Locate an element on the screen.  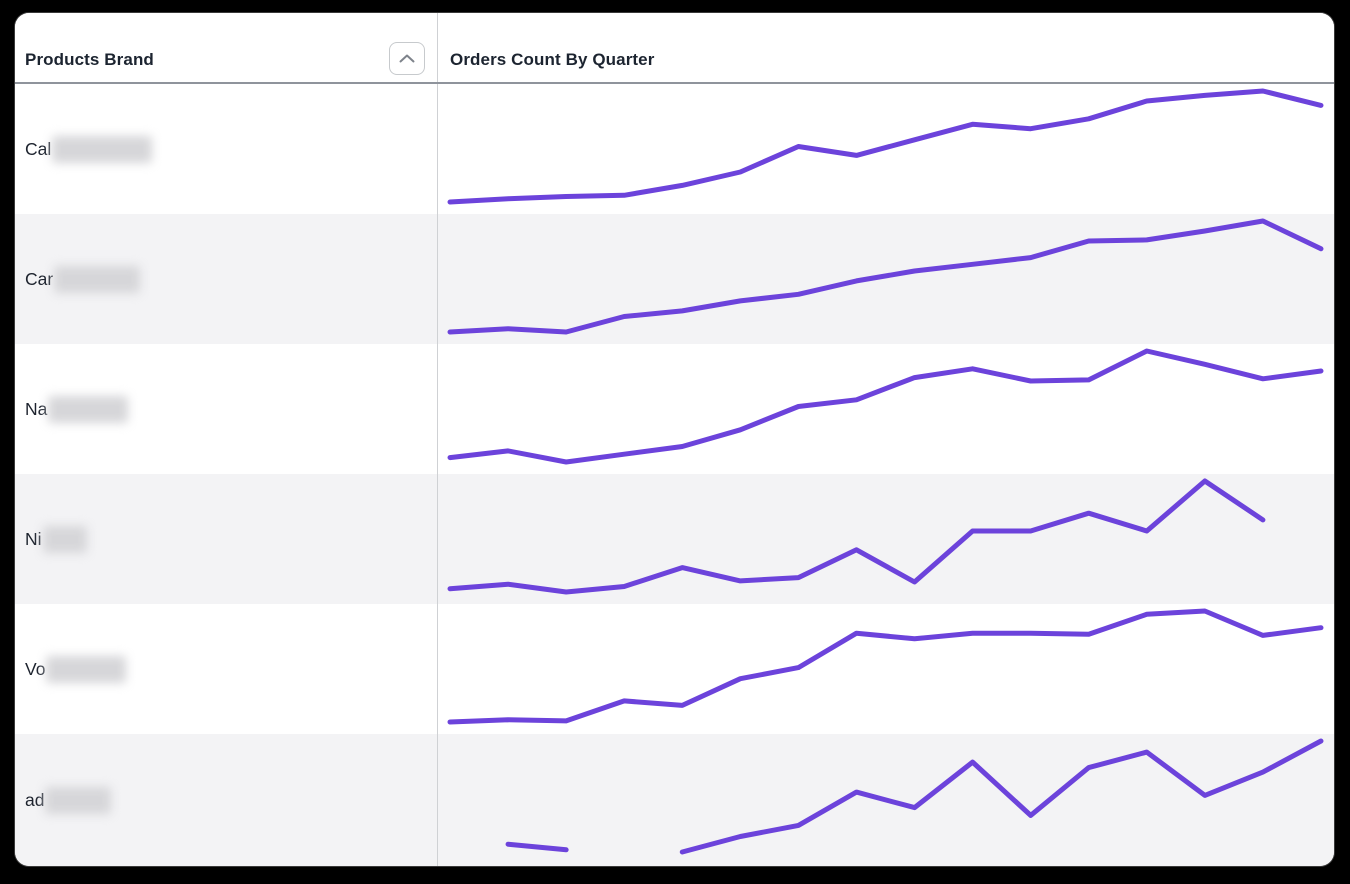
brand-cell: Car is located at coordinates (226, 279).